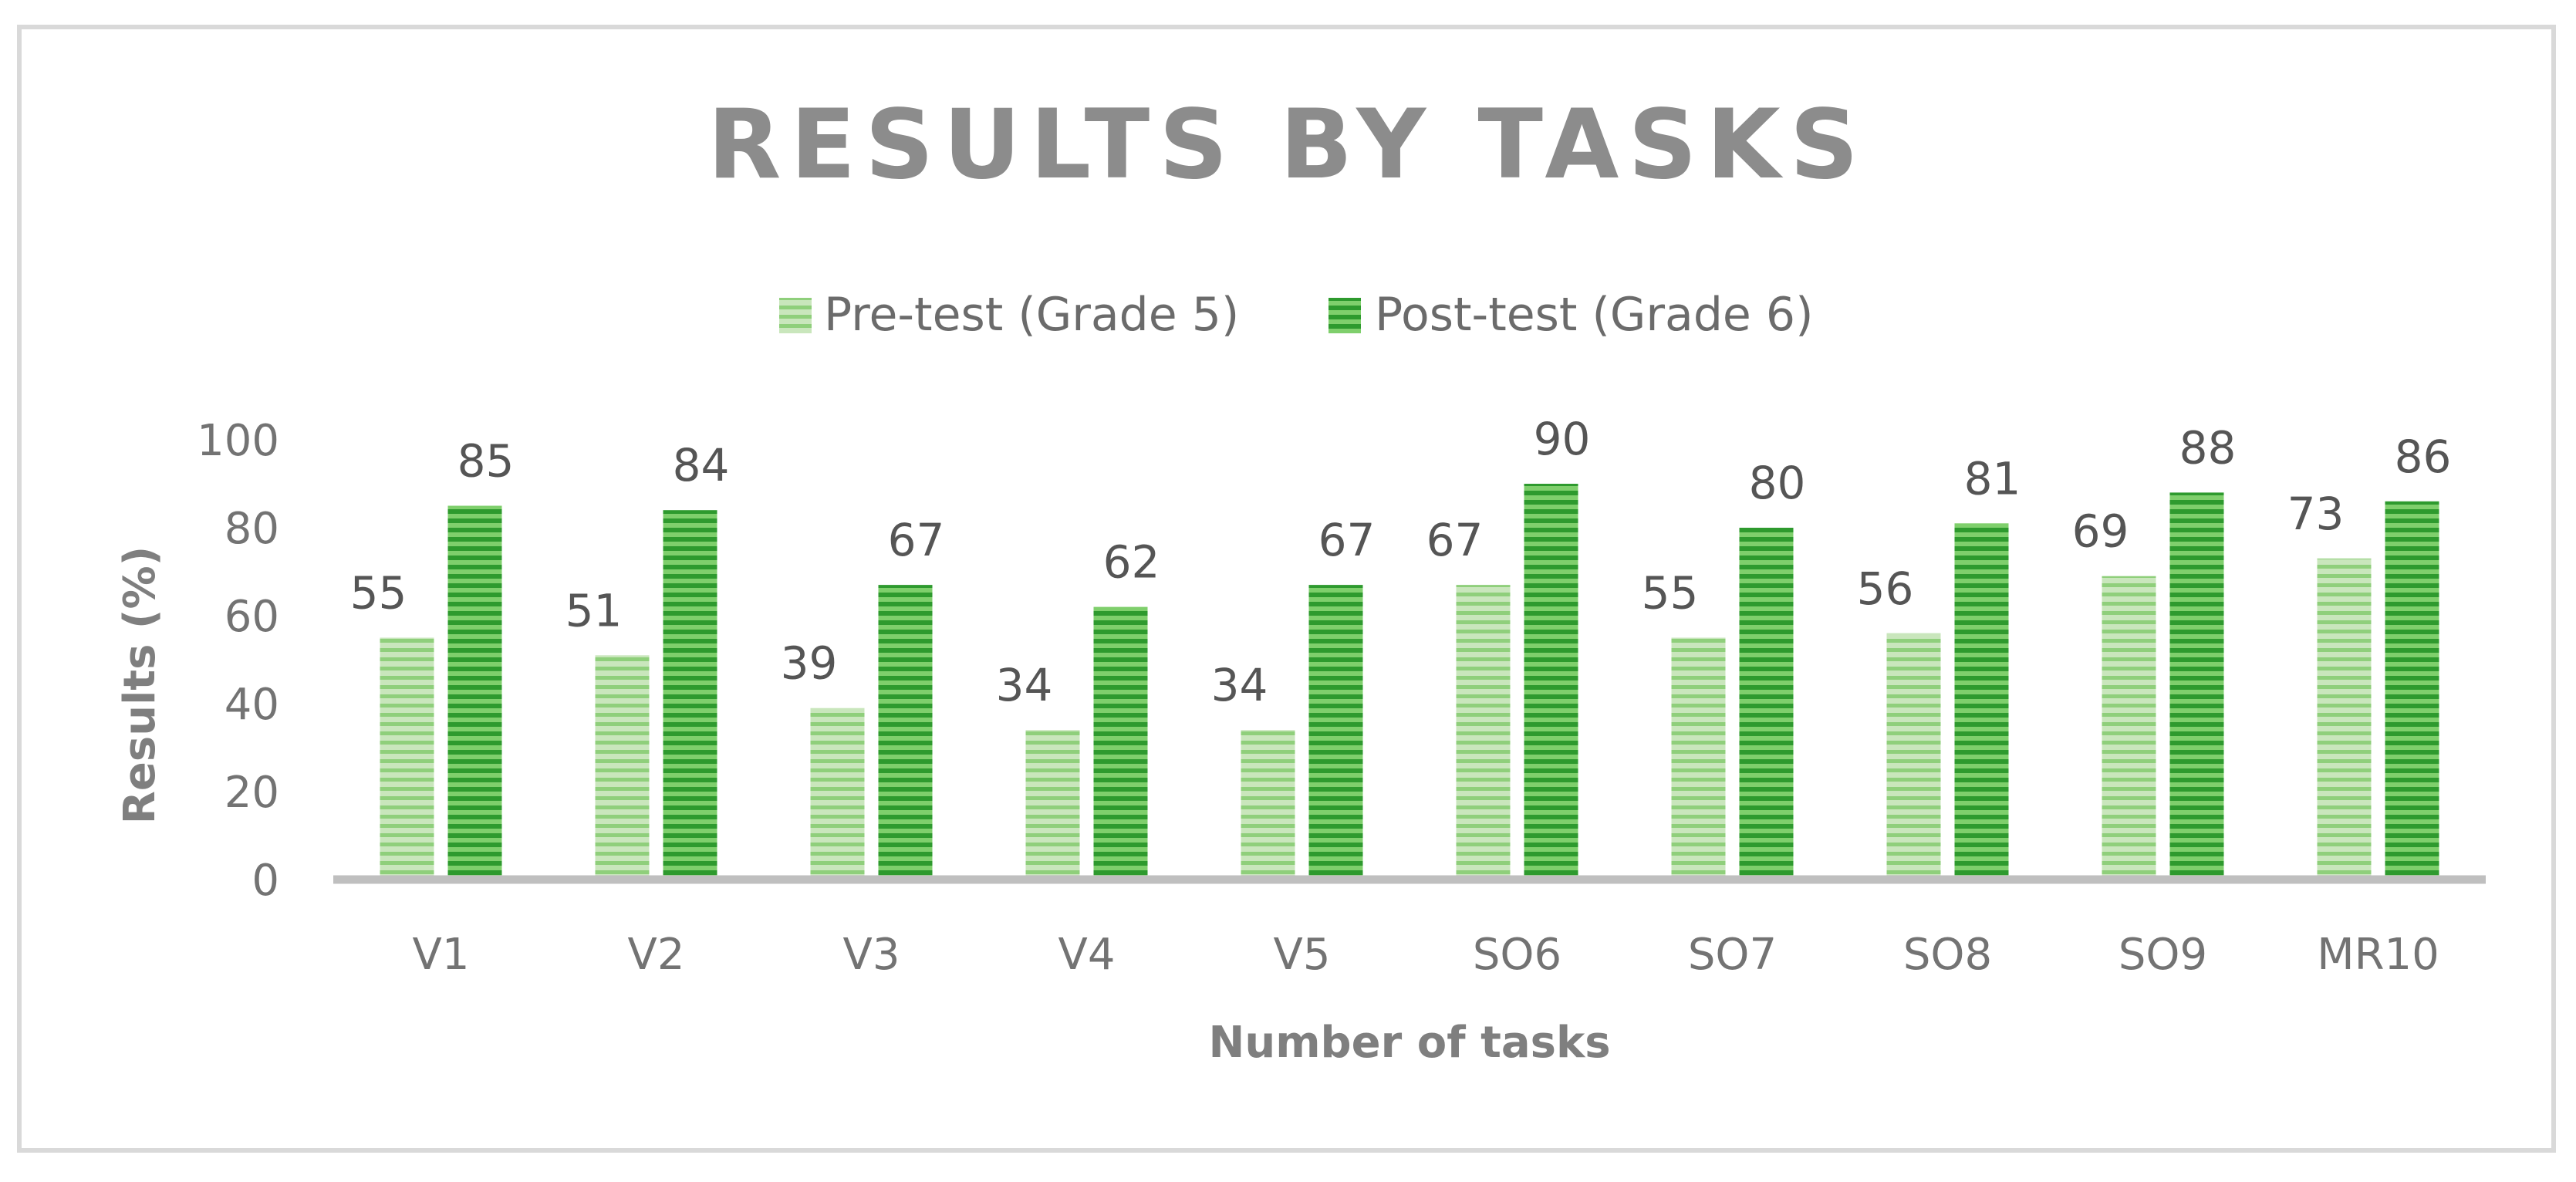  I want to click on data-label-post-test-so6: 90, so click(1562, 439).